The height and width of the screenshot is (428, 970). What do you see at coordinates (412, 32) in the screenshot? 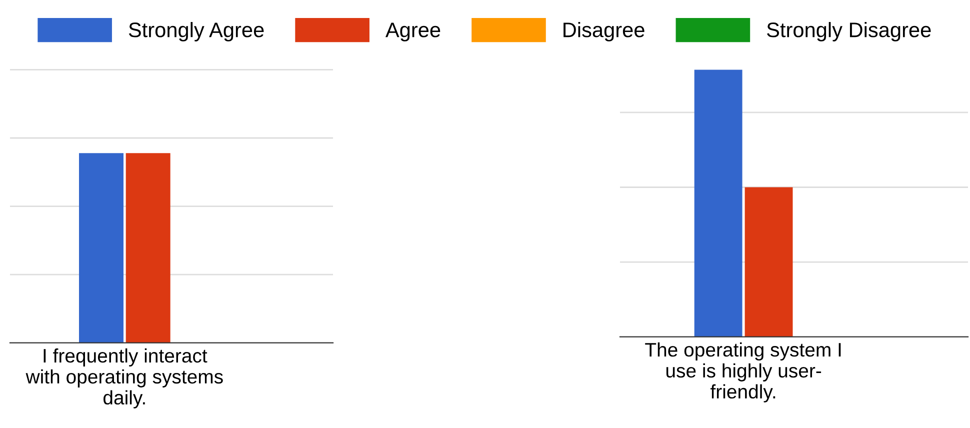
I see `legend-label: Agree` at bounding box center [412, 32].